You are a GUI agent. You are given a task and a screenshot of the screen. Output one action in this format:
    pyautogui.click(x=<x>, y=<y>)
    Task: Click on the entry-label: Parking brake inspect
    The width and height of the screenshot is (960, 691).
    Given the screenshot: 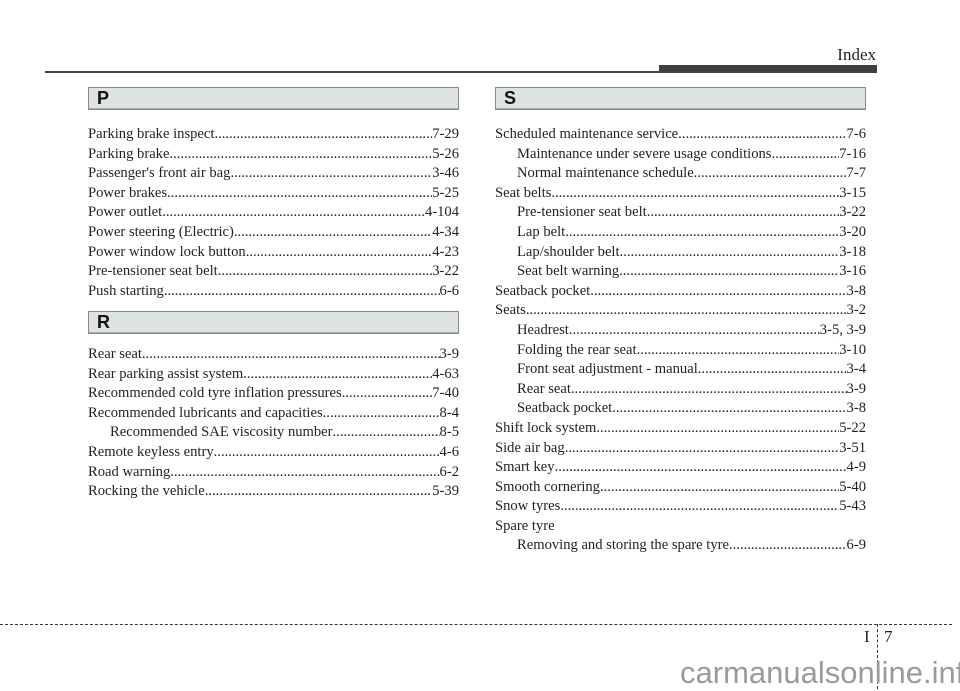 What is the action you would take?
    pyautogui.click(x=151, y=134)
    